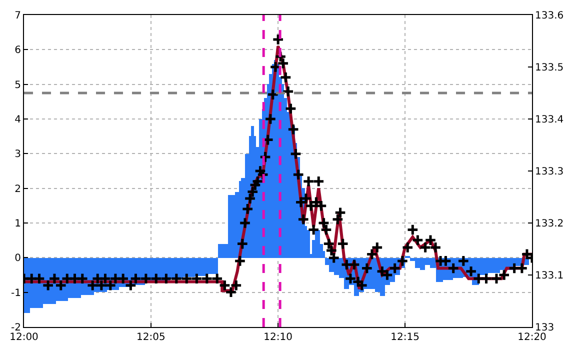 The width and height of the screenshot is (578, 353). What do you see at coordinates (532, 337) in the screenshot?
I see `x-tick-label: 12:20` at bounding box center [532, 337].